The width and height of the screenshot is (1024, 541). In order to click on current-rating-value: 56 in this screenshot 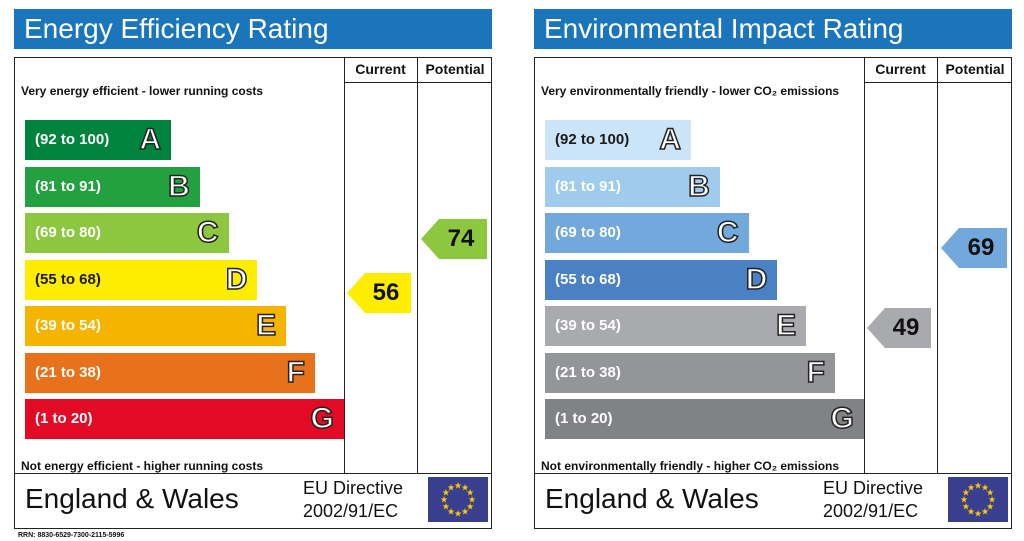, I will do `click(386, 292)`.